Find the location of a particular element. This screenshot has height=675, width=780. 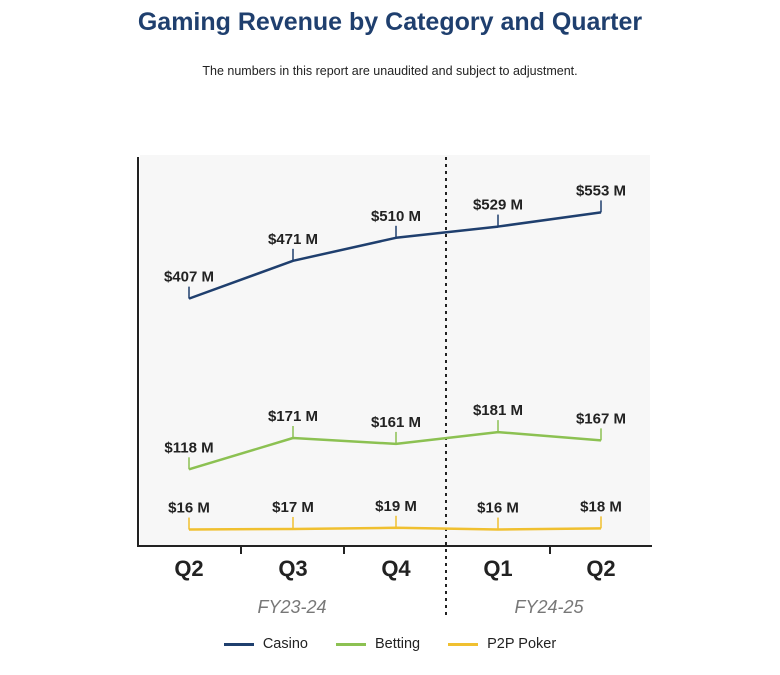

legend-item: Betting is located at coordinates (378, 644).